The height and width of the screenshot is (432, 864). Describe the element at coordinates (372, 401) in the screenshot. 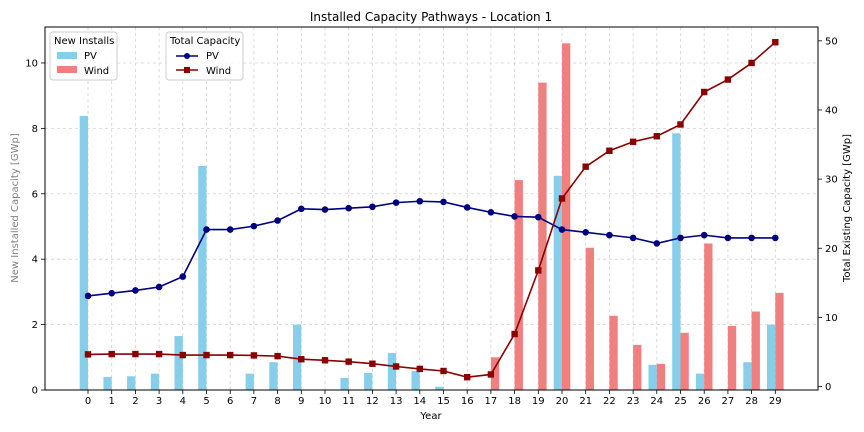

I see `x-tick-label-12: 12` at that location.